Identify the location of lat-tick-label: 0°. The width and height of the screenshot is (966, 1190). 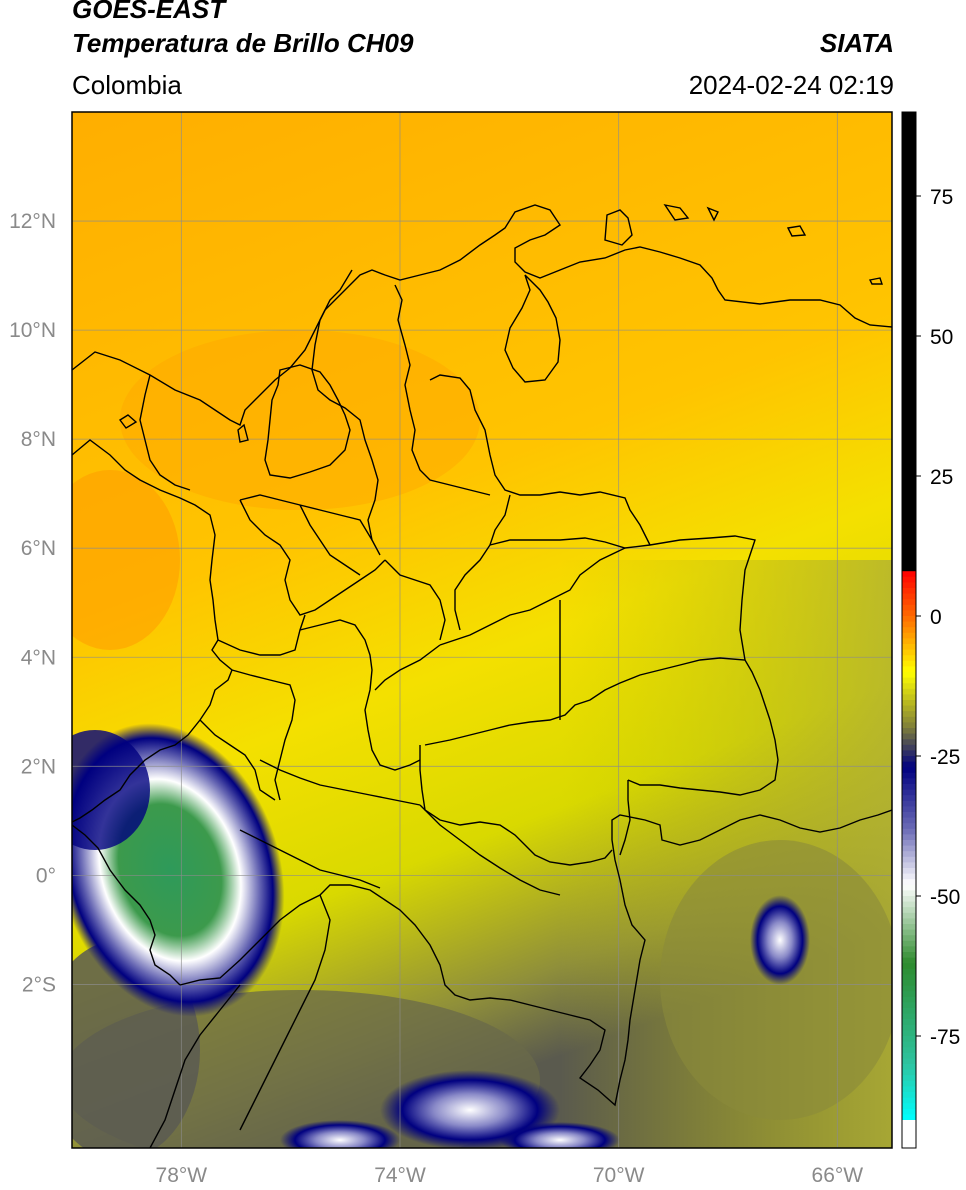
(46, 875).